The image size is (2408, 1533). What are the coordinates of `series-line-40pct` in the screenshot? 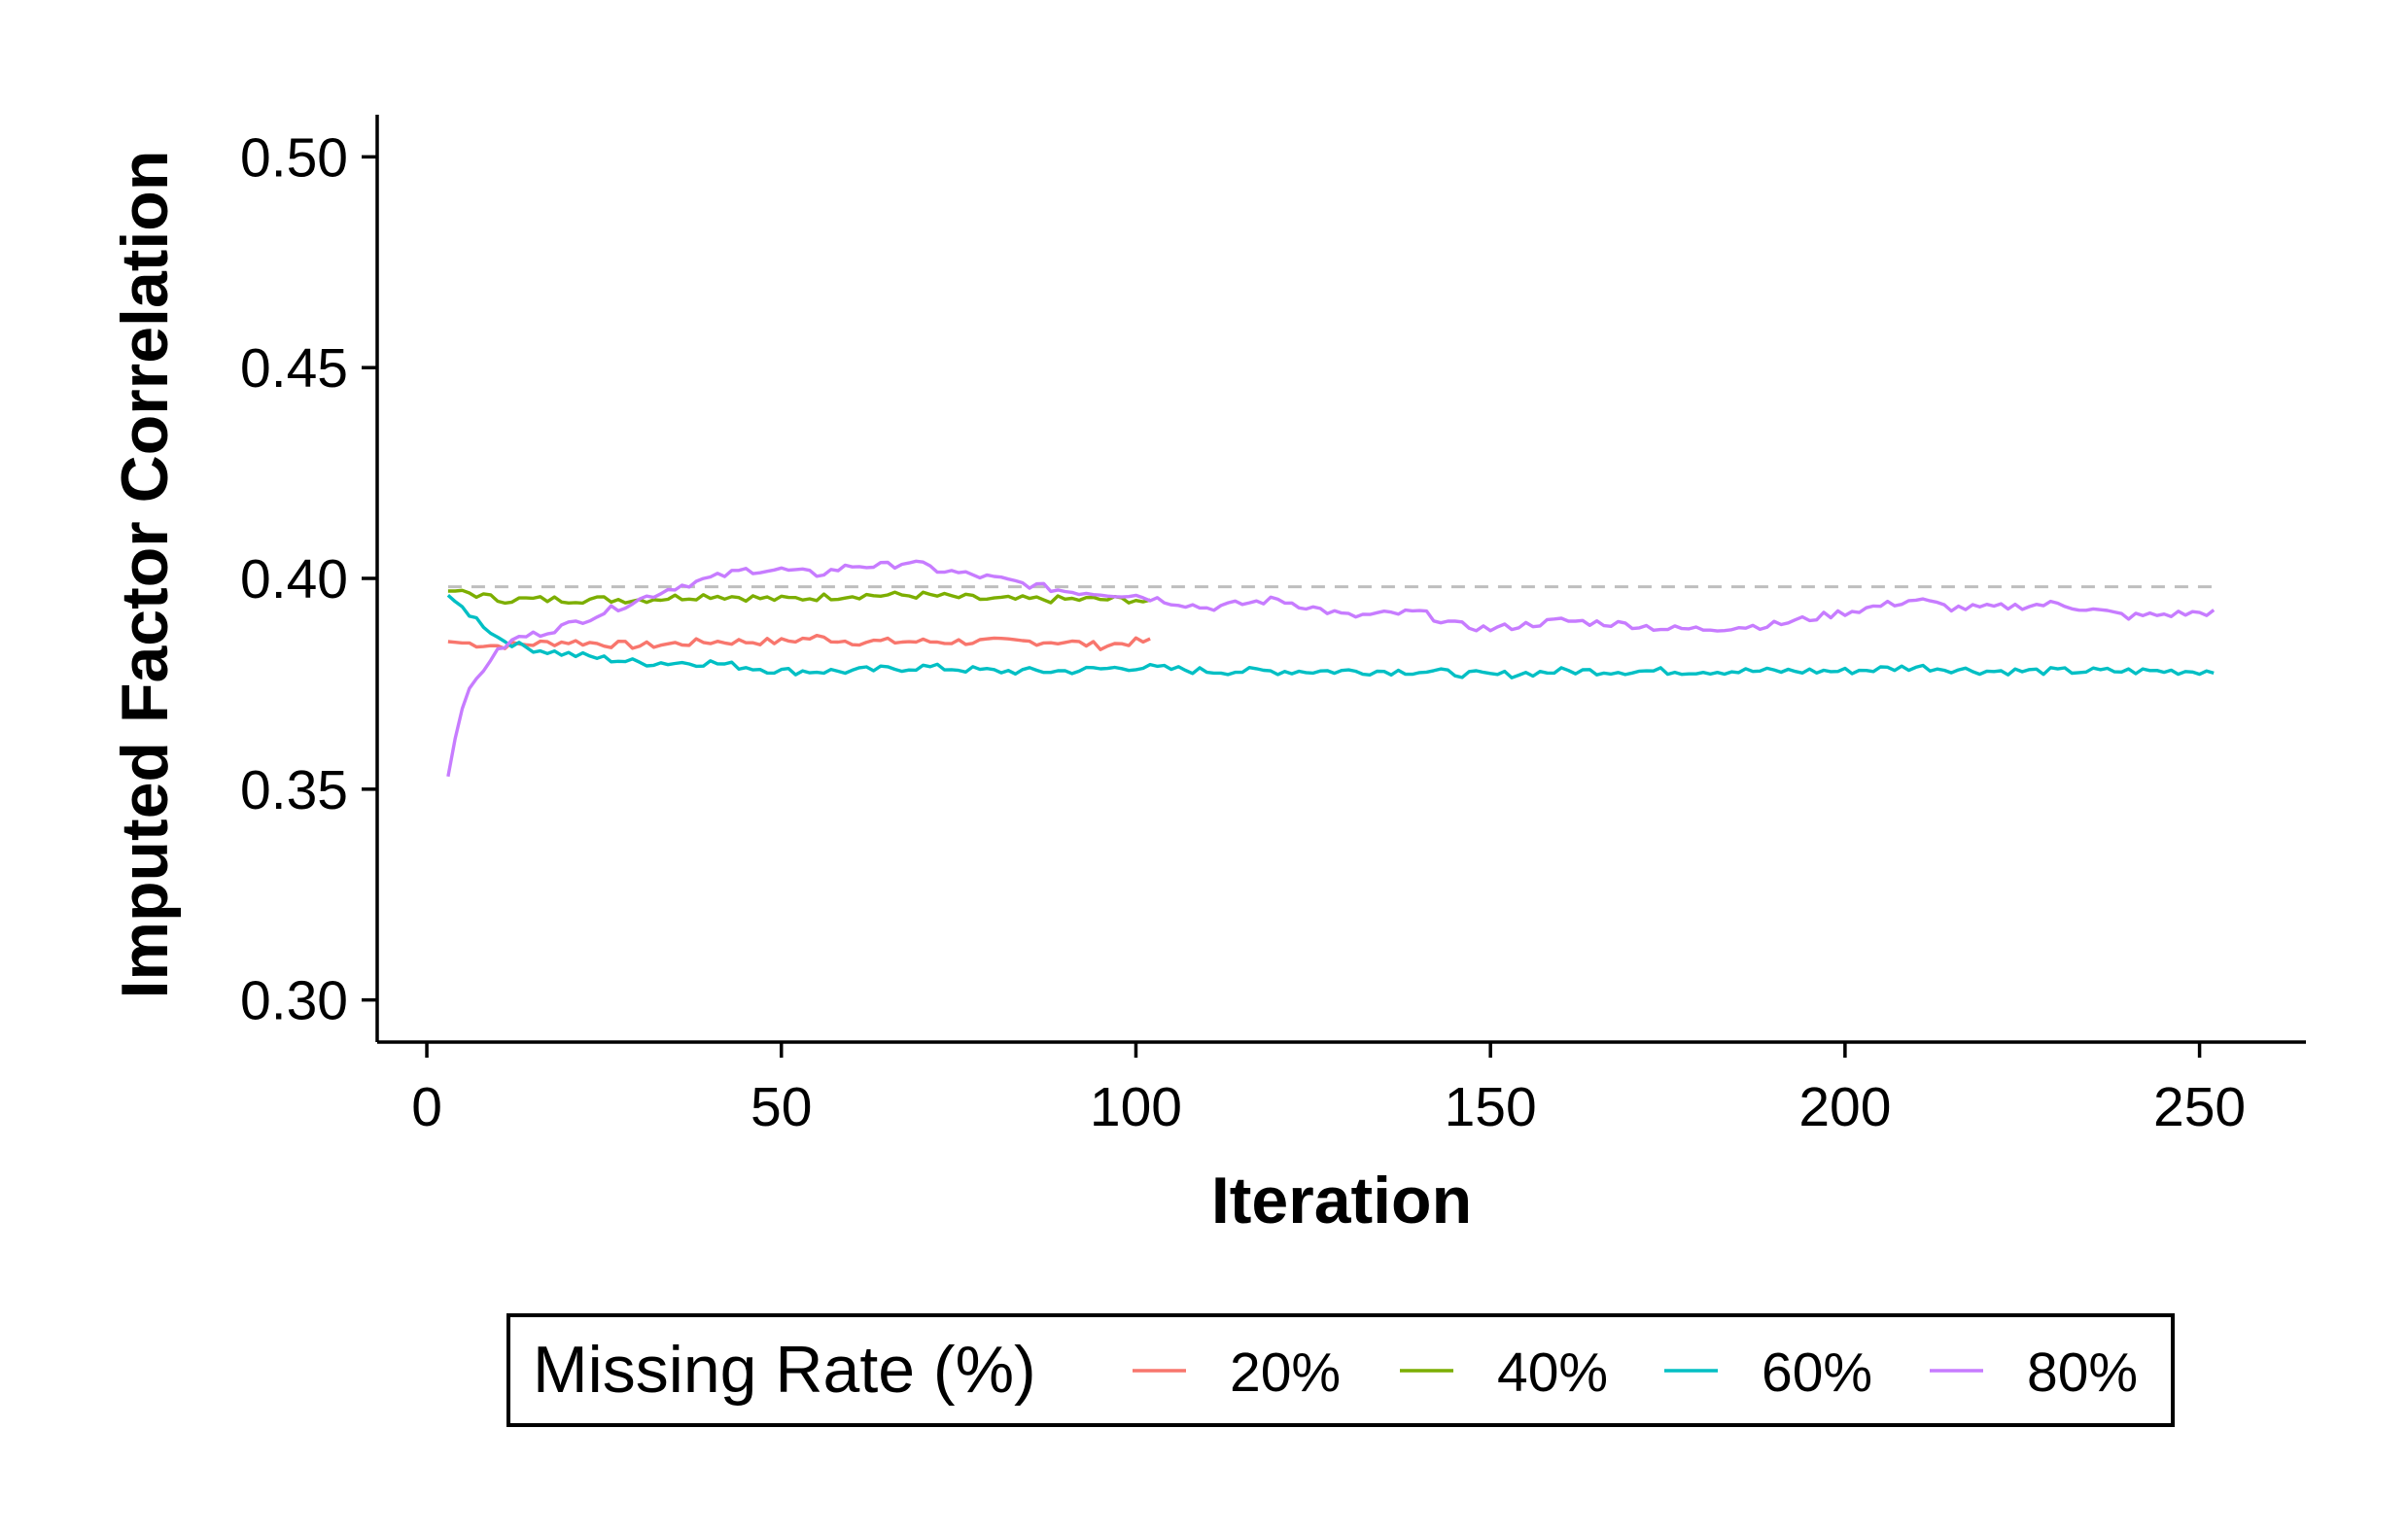 It's located at (799, 597).